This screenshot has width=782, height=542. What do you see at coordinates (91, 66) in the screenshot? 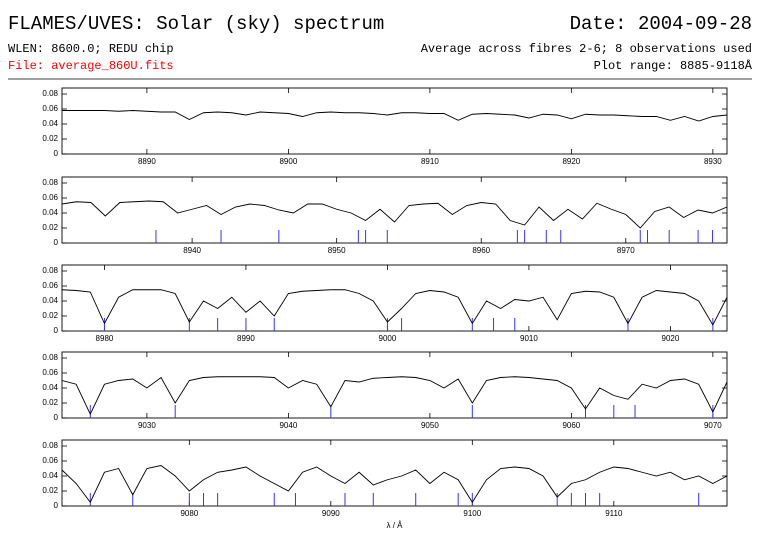
I see `file: File: average_860U.fits` at bounding box center [91, 66].